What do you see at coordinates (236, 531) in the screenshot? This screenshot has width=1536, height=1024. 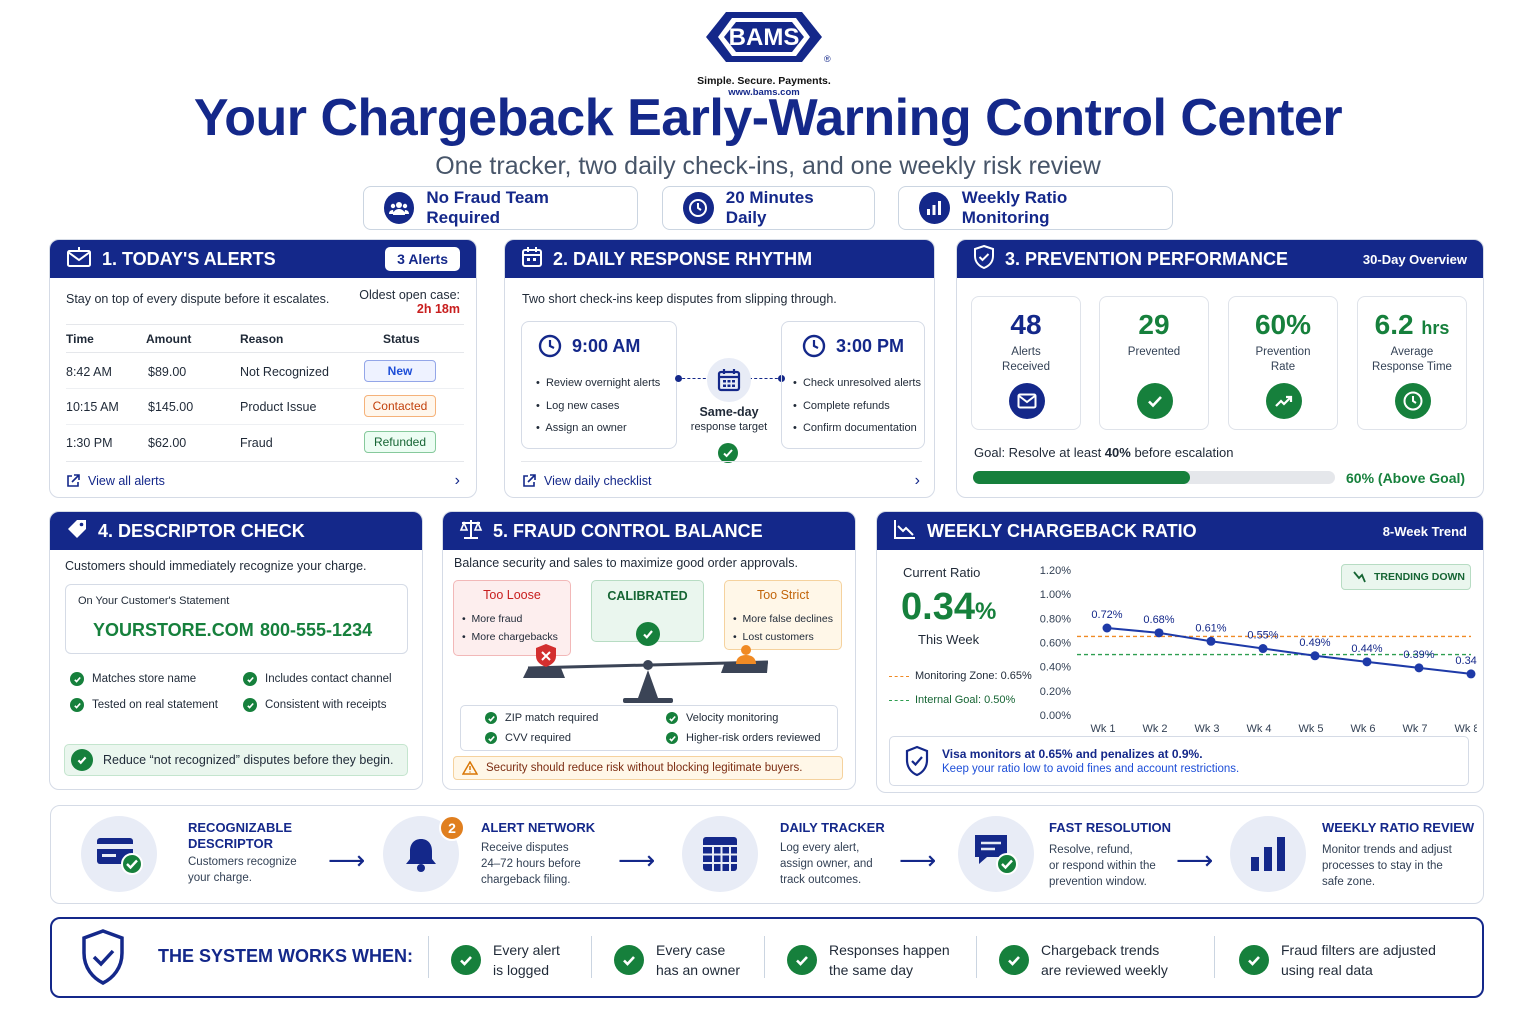 I see `panel-header: 4. DESCRIPTOR CHECK` at bounding box center [236, 531].